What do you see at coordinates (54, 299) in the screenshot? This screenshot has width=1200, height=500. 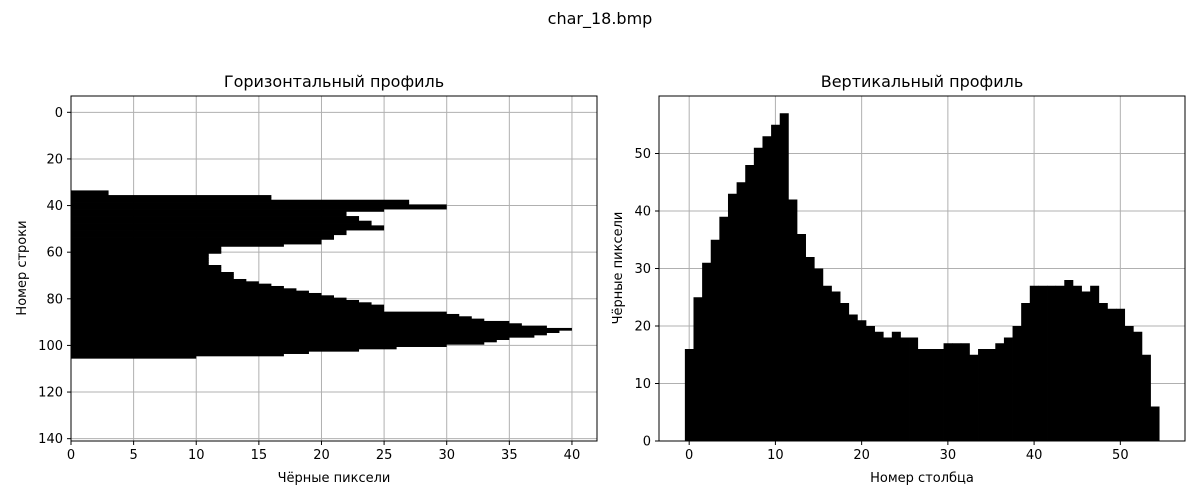 I see `y-tick-label: 80` at bounding box center [54, 299].